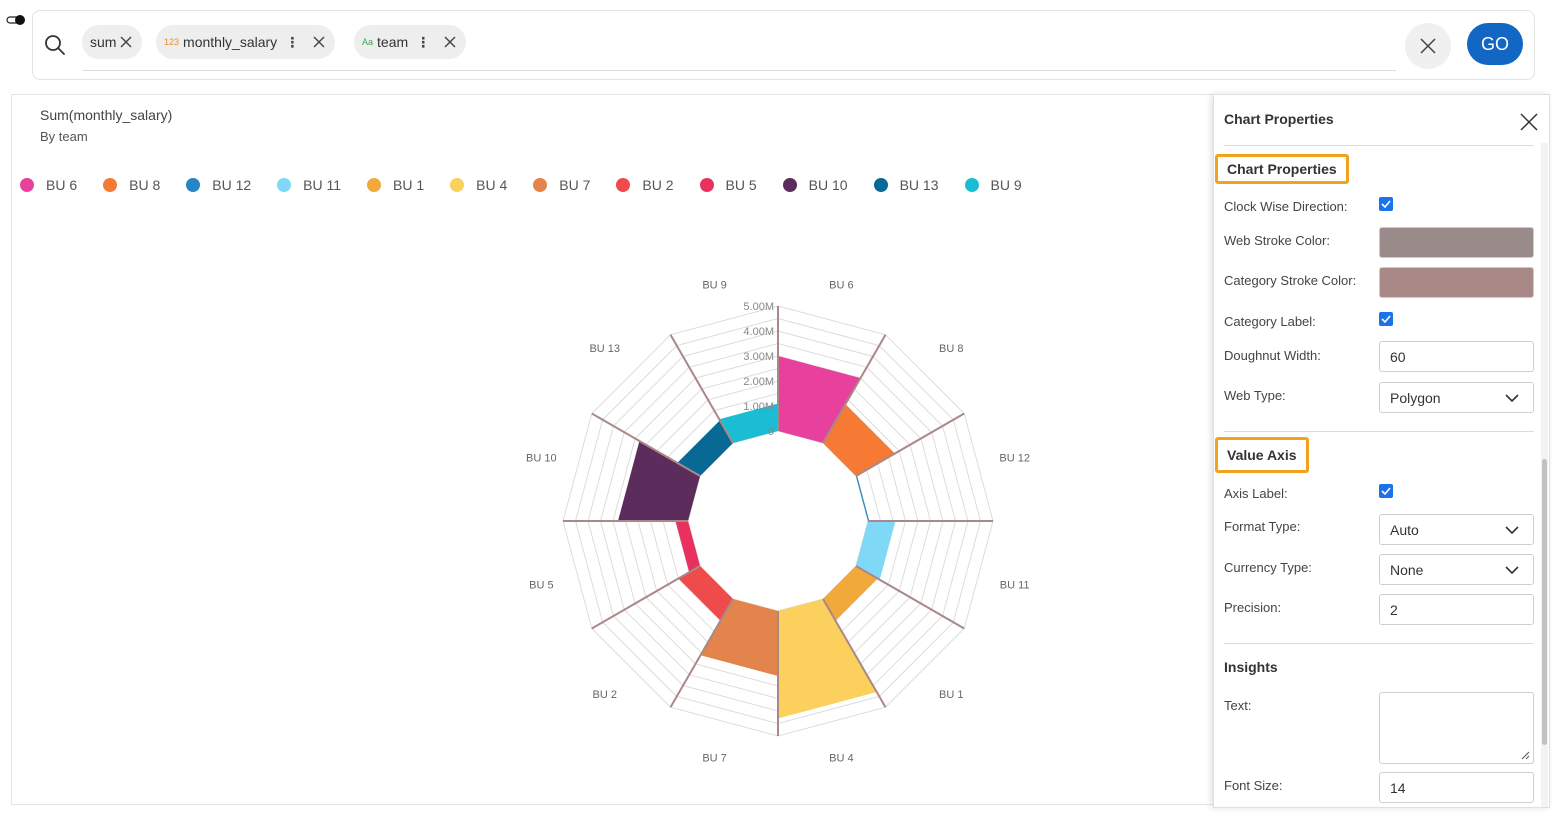  I want to click on close-icon, so click(1428, 46).